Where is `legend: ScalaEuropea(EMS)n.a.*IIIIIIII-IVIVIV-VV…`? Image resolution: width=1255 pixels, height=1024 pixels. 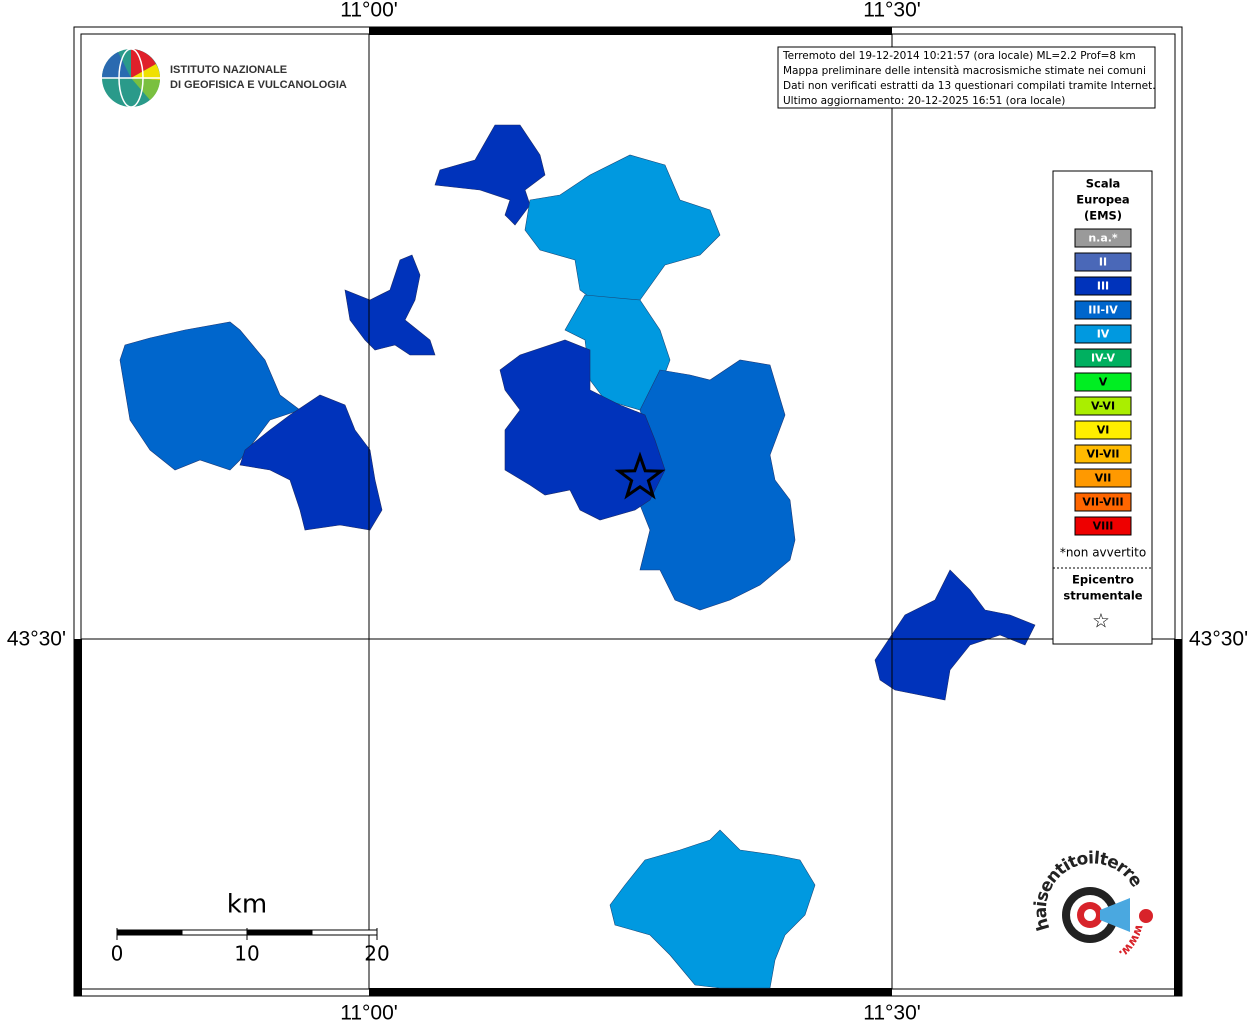 legend: ScalaEuropea(EMS)n.a.*IIIIIIII-IVIVIV-VV… is located at coordinates (1103, 405).